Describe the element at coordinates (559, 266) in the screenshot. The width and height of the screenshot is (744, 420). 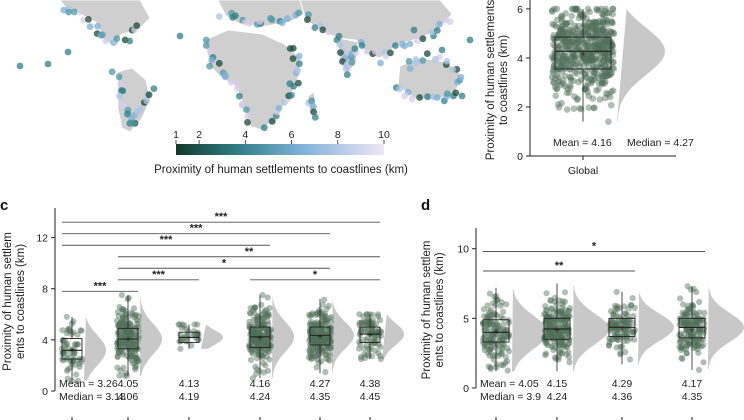
I see `panel-d-sig-label-1: **` at that location.